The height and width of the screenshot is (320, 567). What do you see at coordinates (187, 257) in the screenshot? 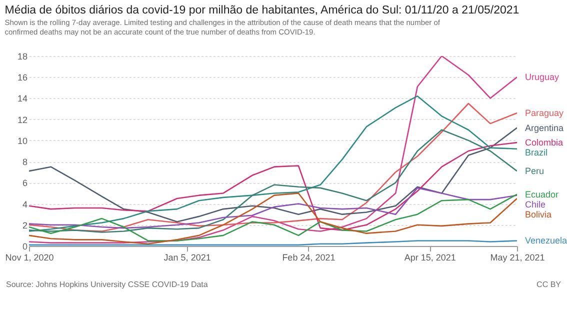
I see `x-tick-label: Jan 5, 2021` at bounding box center [187, 257].